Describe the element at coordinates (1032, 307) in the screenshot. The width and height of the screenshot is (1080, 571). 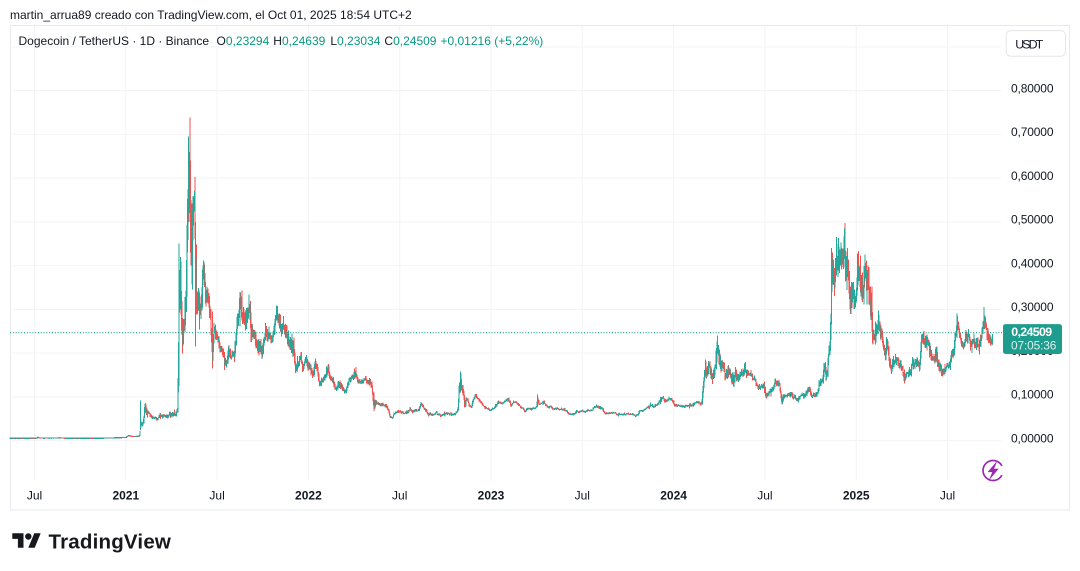
I see `svg-text: 0,30000` at that location.